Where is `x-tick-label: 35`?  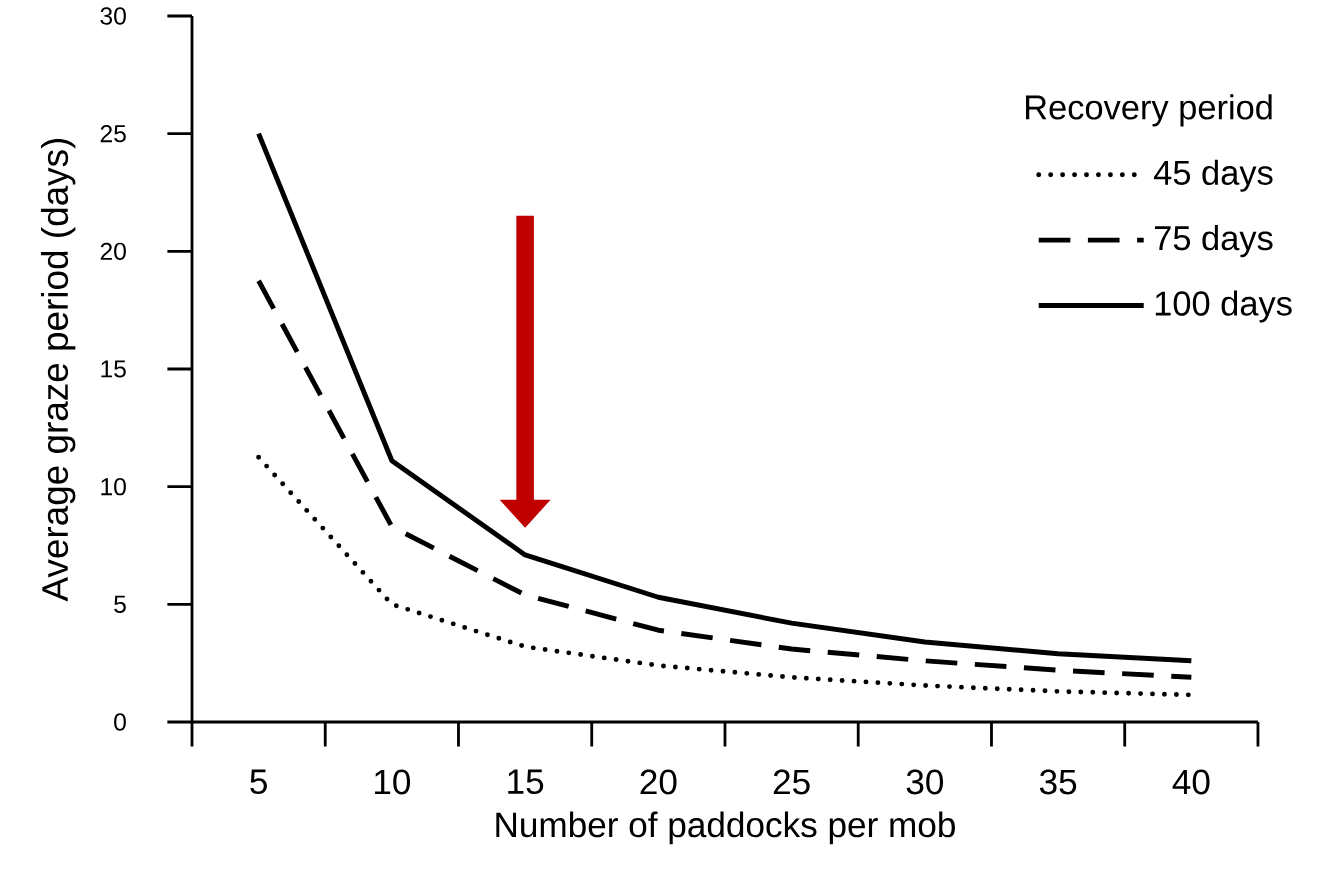
x-tick-label: 35 is located at coordinates (1058, 782).